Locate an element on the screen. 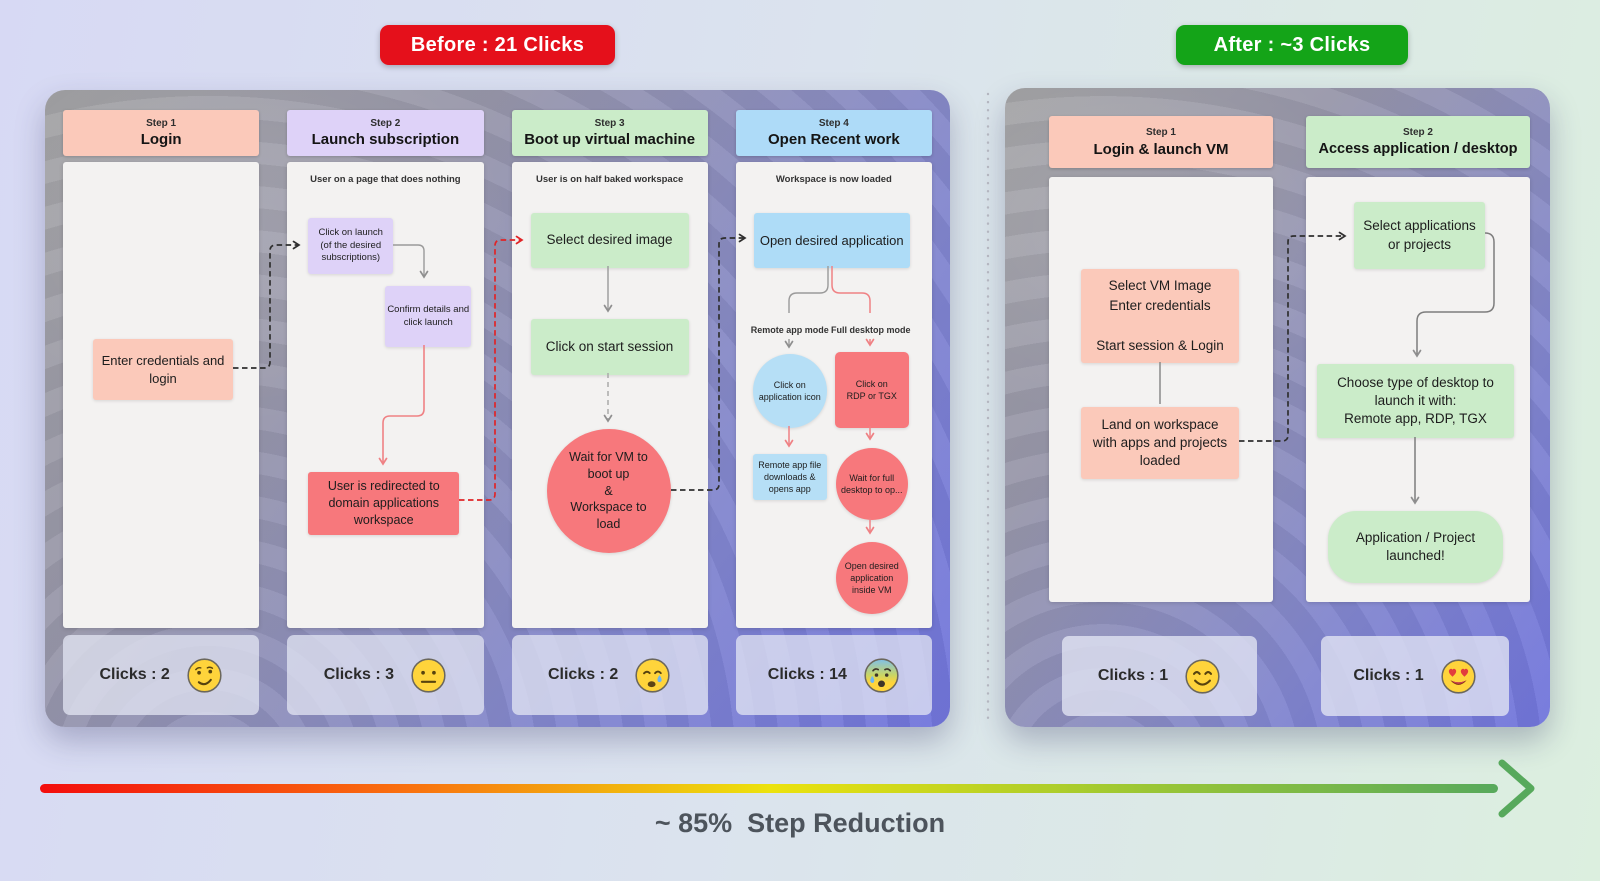 This screenshot has width=1600, height=881. column-caption: Workspace is now loaded is located at coordinates (833, 179).